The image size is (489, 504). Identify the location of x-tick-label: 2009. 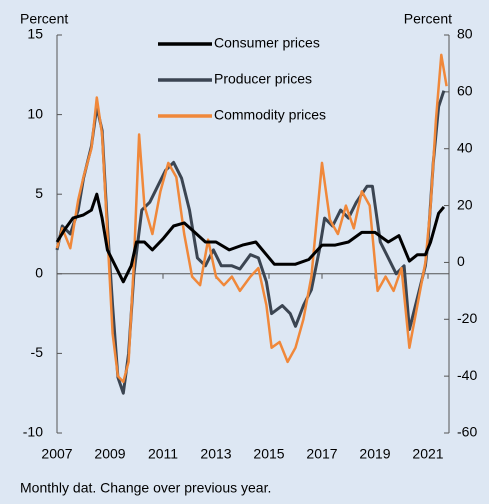
(109, 454).